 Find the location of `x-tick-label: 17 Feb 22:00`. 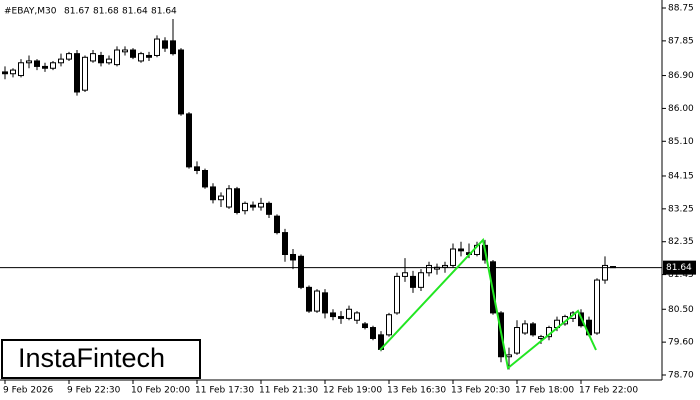

x-tick-label: 17 Feb 22:00 is located at coordinates (608, 391).